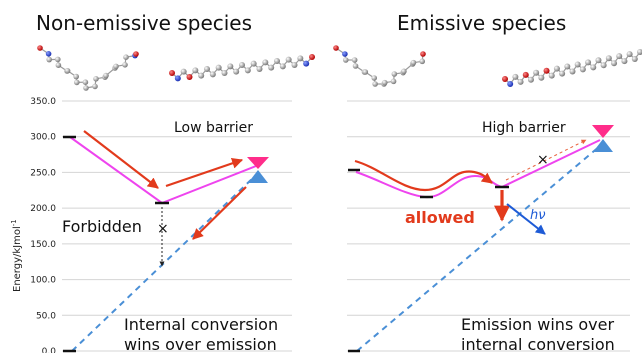  What do you see at coordinates (538, 215) in the screenshot?
I see `right-hv-label: hν` at bounding box center [538, 215].